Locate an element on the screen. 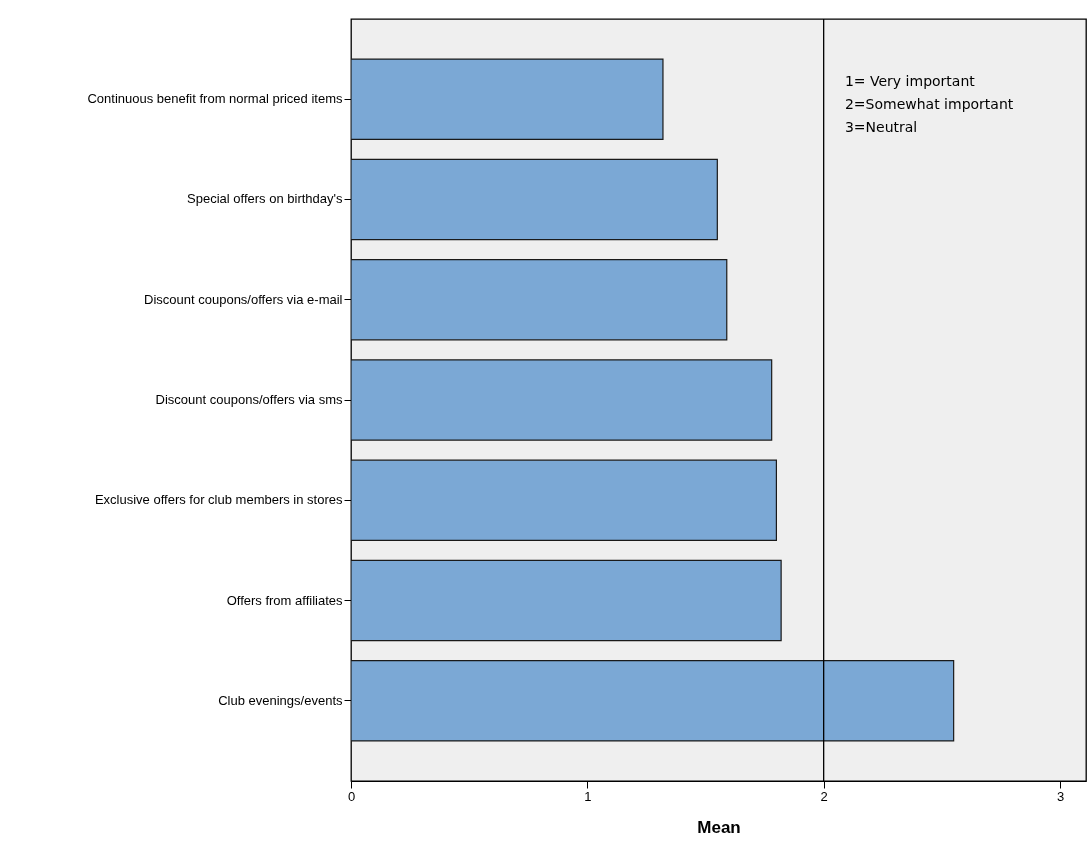  y-tick-label: Exclusive offers for club members in stores is located at coordinates (218, 500).